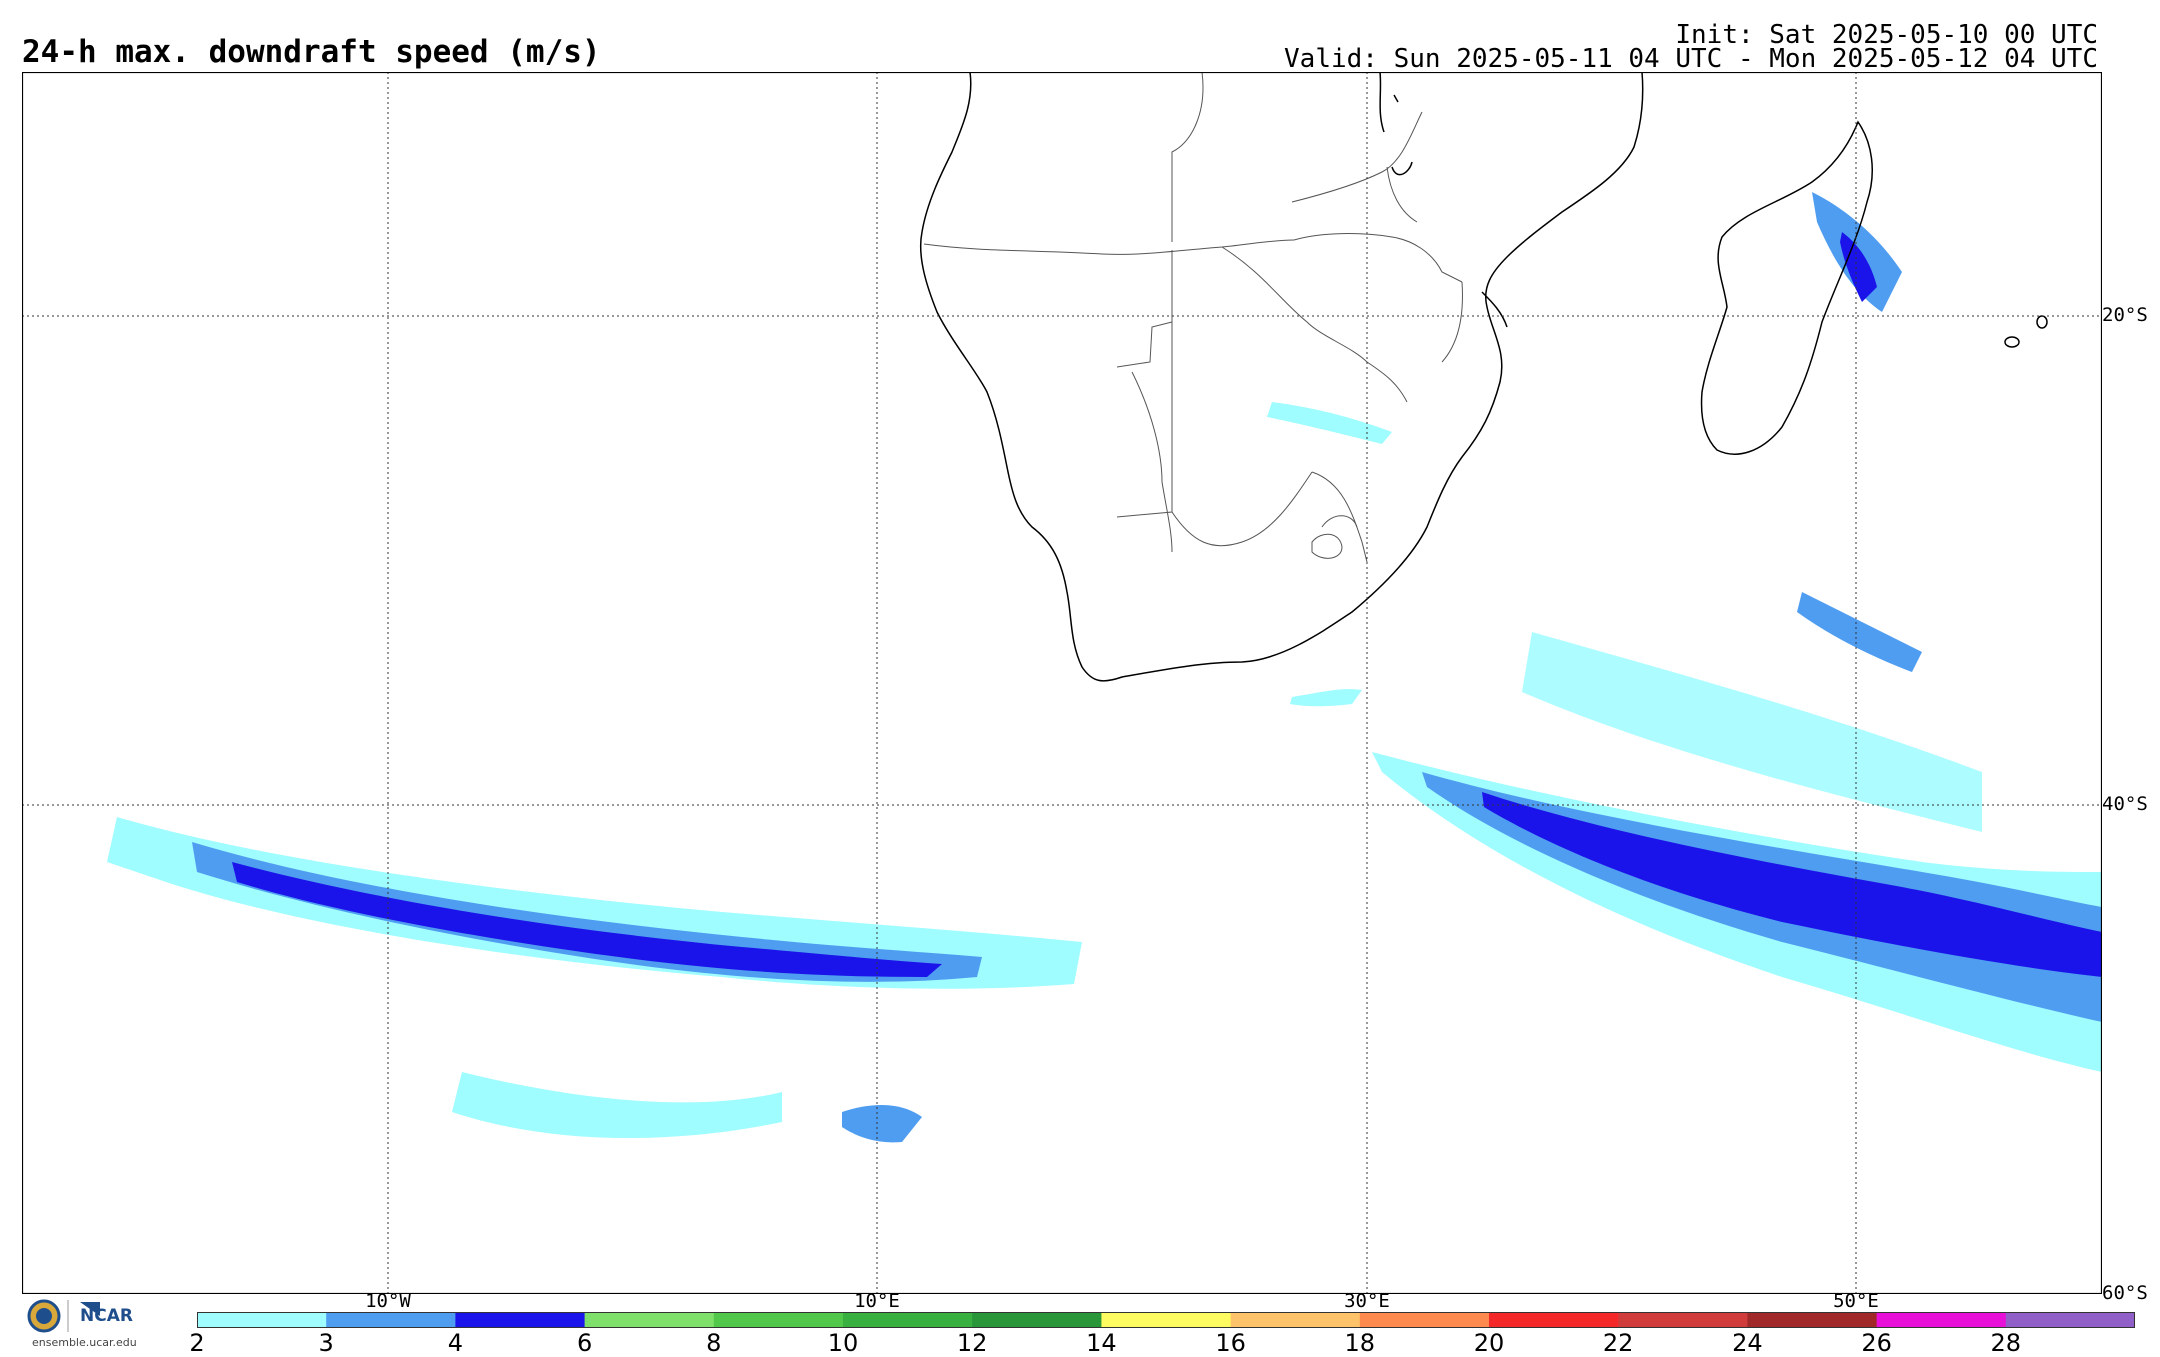  I want to click on colorbar-tick-label: 8, so click(714, 1343).